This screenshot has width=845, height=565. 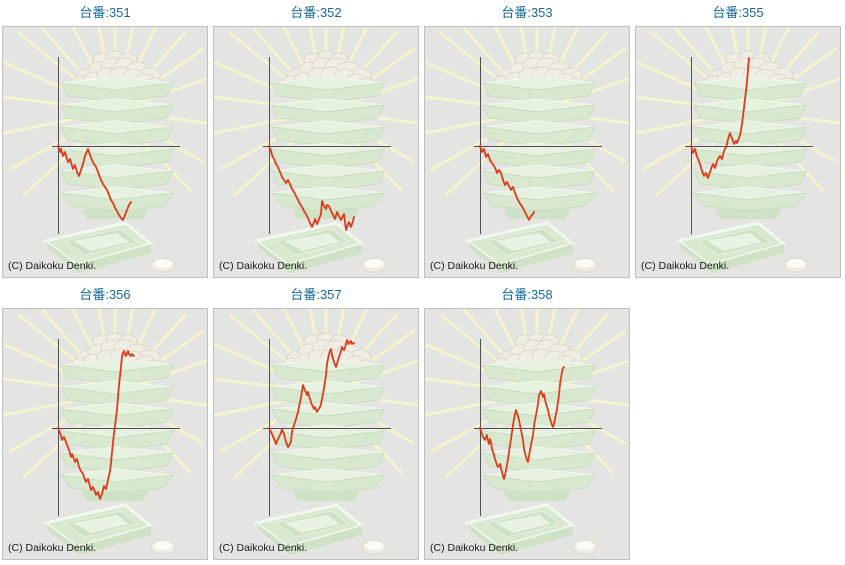 What do you see at coordinates (316, 294) in the screenshot?
I see `machine-number-title: 台番:357` at bounding box center [316, 294].